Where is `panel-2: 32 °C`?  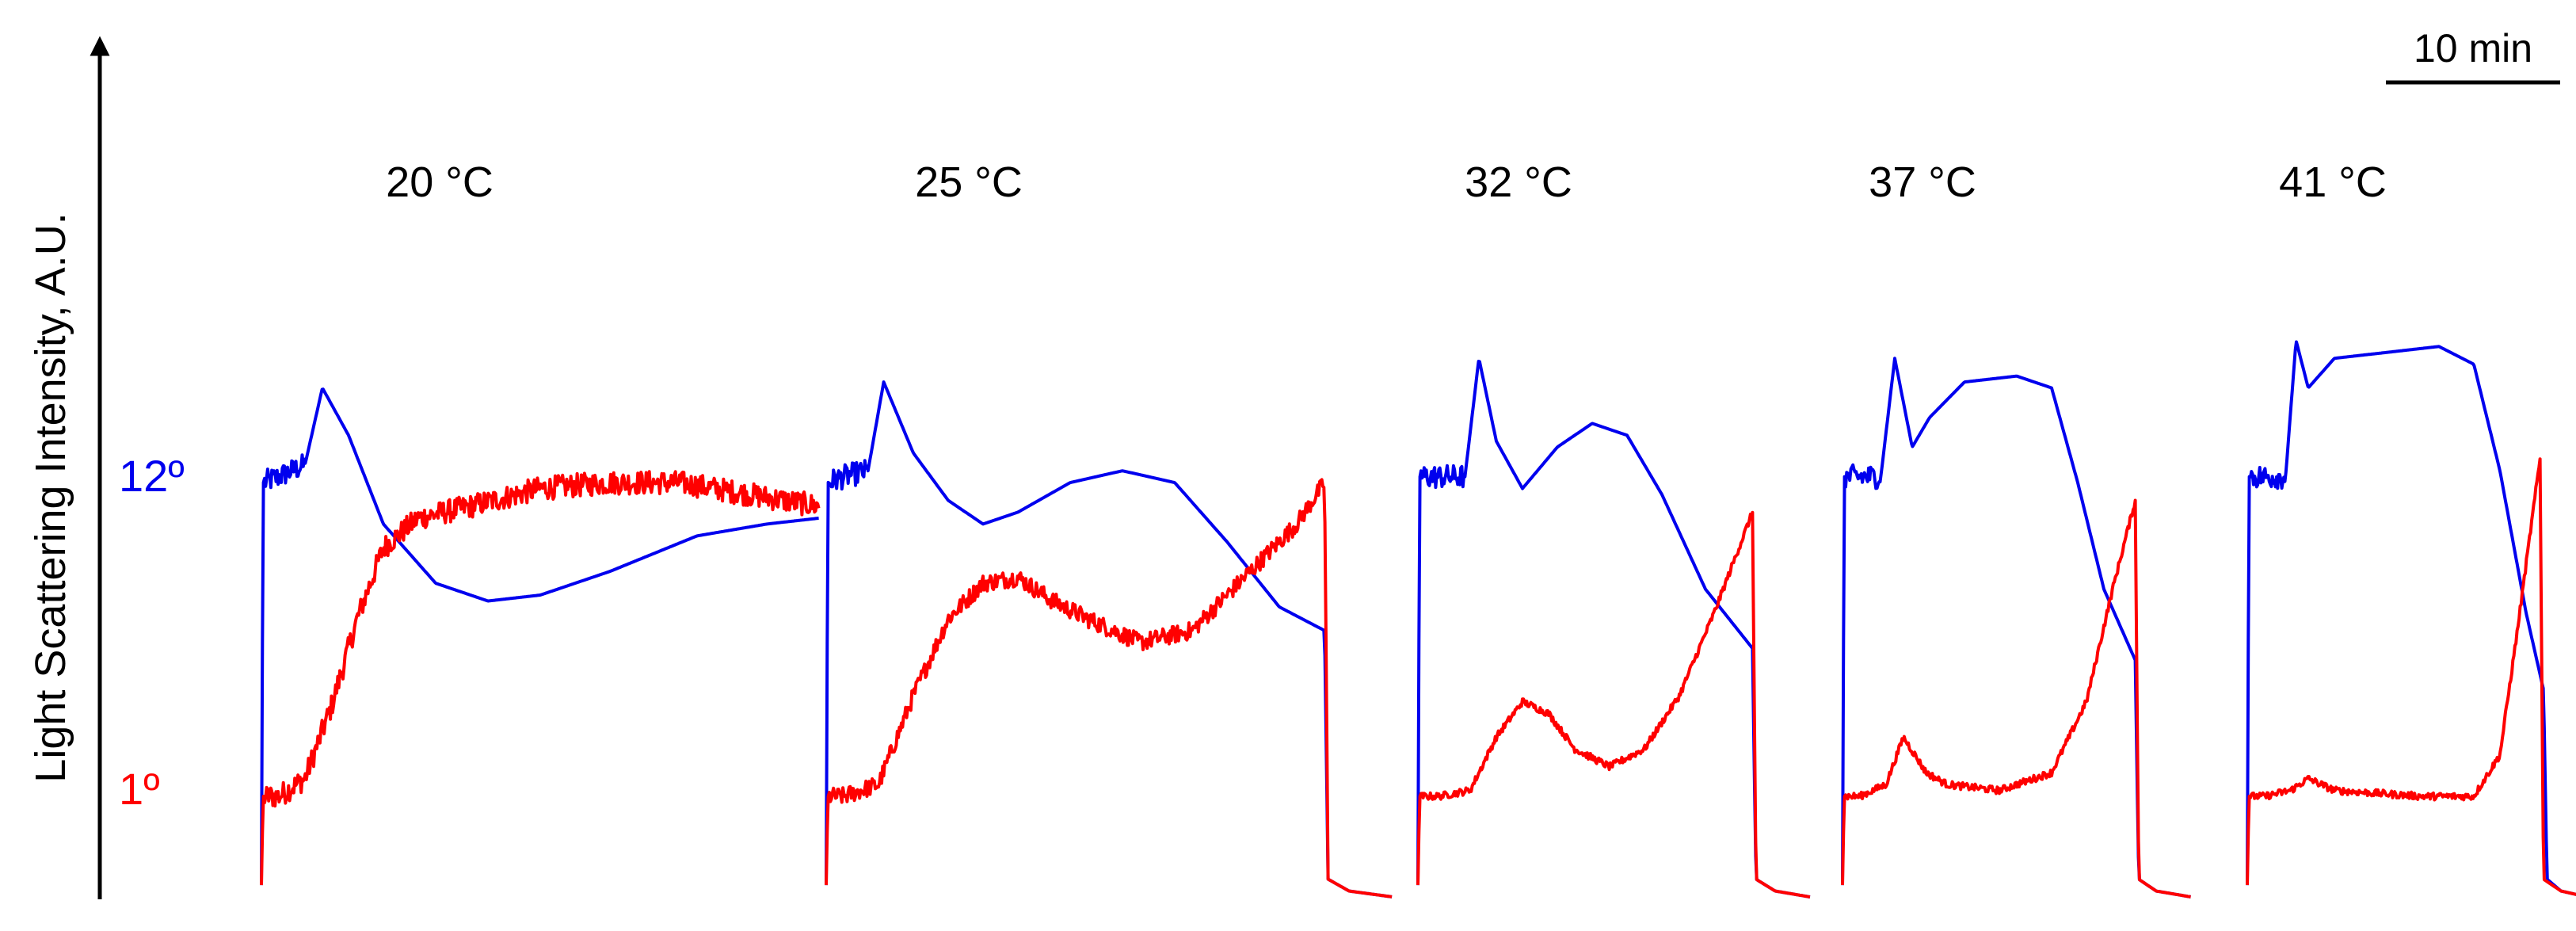
panel-2: 32 °C is located at coordinates (1613, 528).